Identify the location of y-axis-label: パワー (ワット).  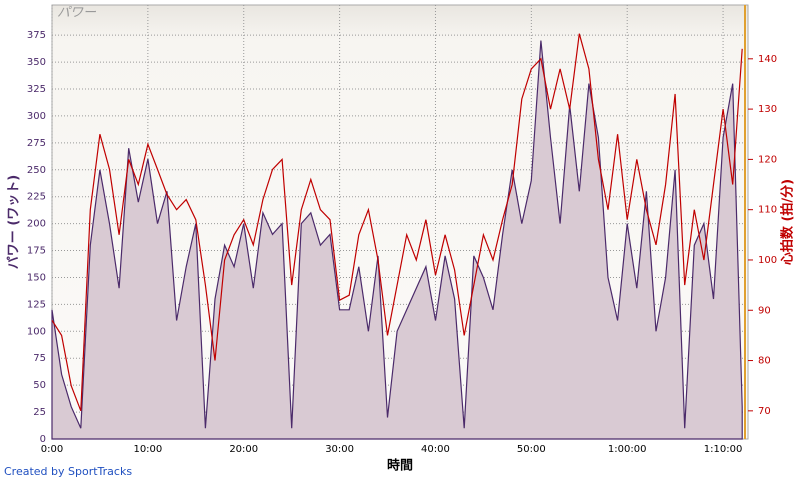
(14, 222).